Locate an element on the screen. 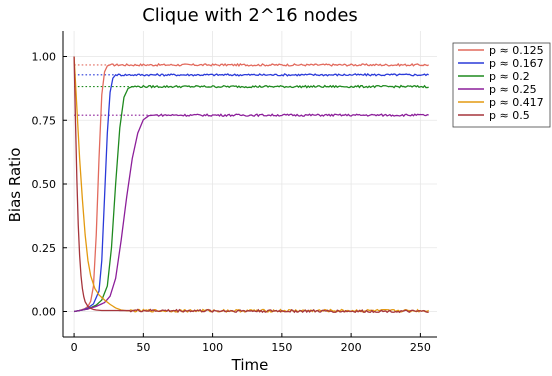 The width and height of the screenshot is (552, 376). legend-label-1: p ≈ 0.167 is located at coordinates (516, 63).